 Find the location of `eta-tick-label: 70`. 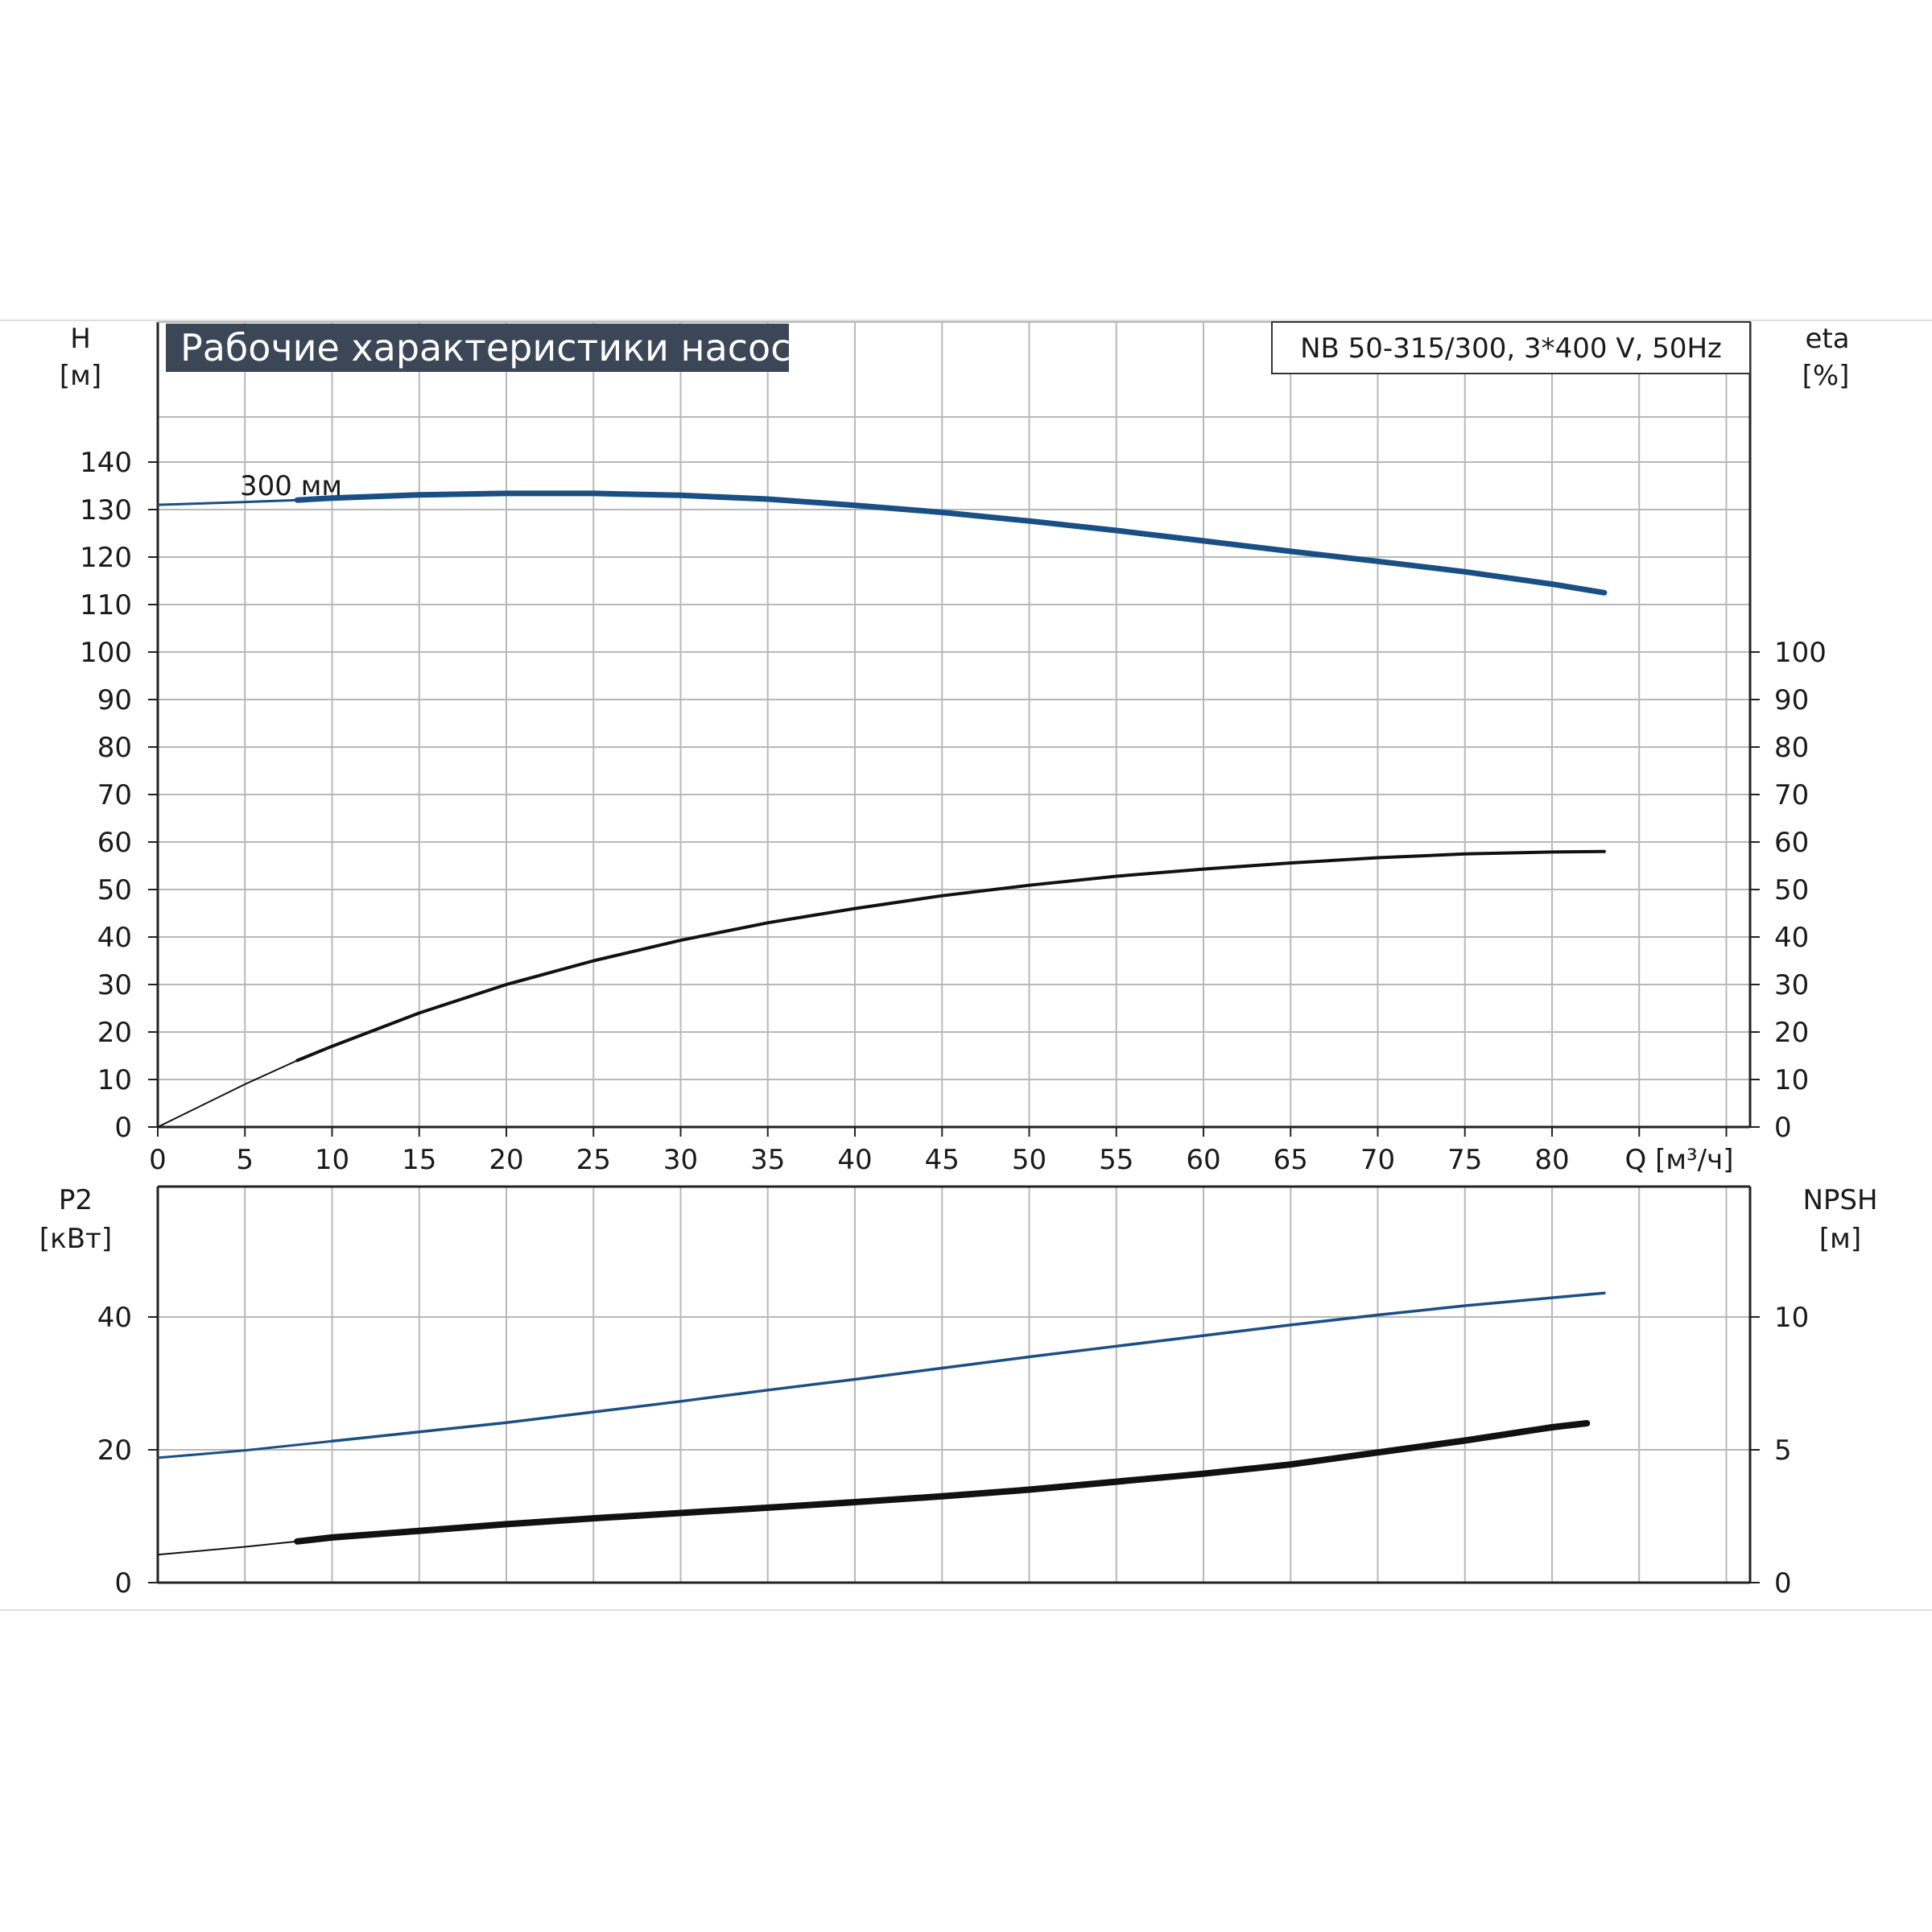

eta-tick-label: 70 is located at coordinates (1791, 795).